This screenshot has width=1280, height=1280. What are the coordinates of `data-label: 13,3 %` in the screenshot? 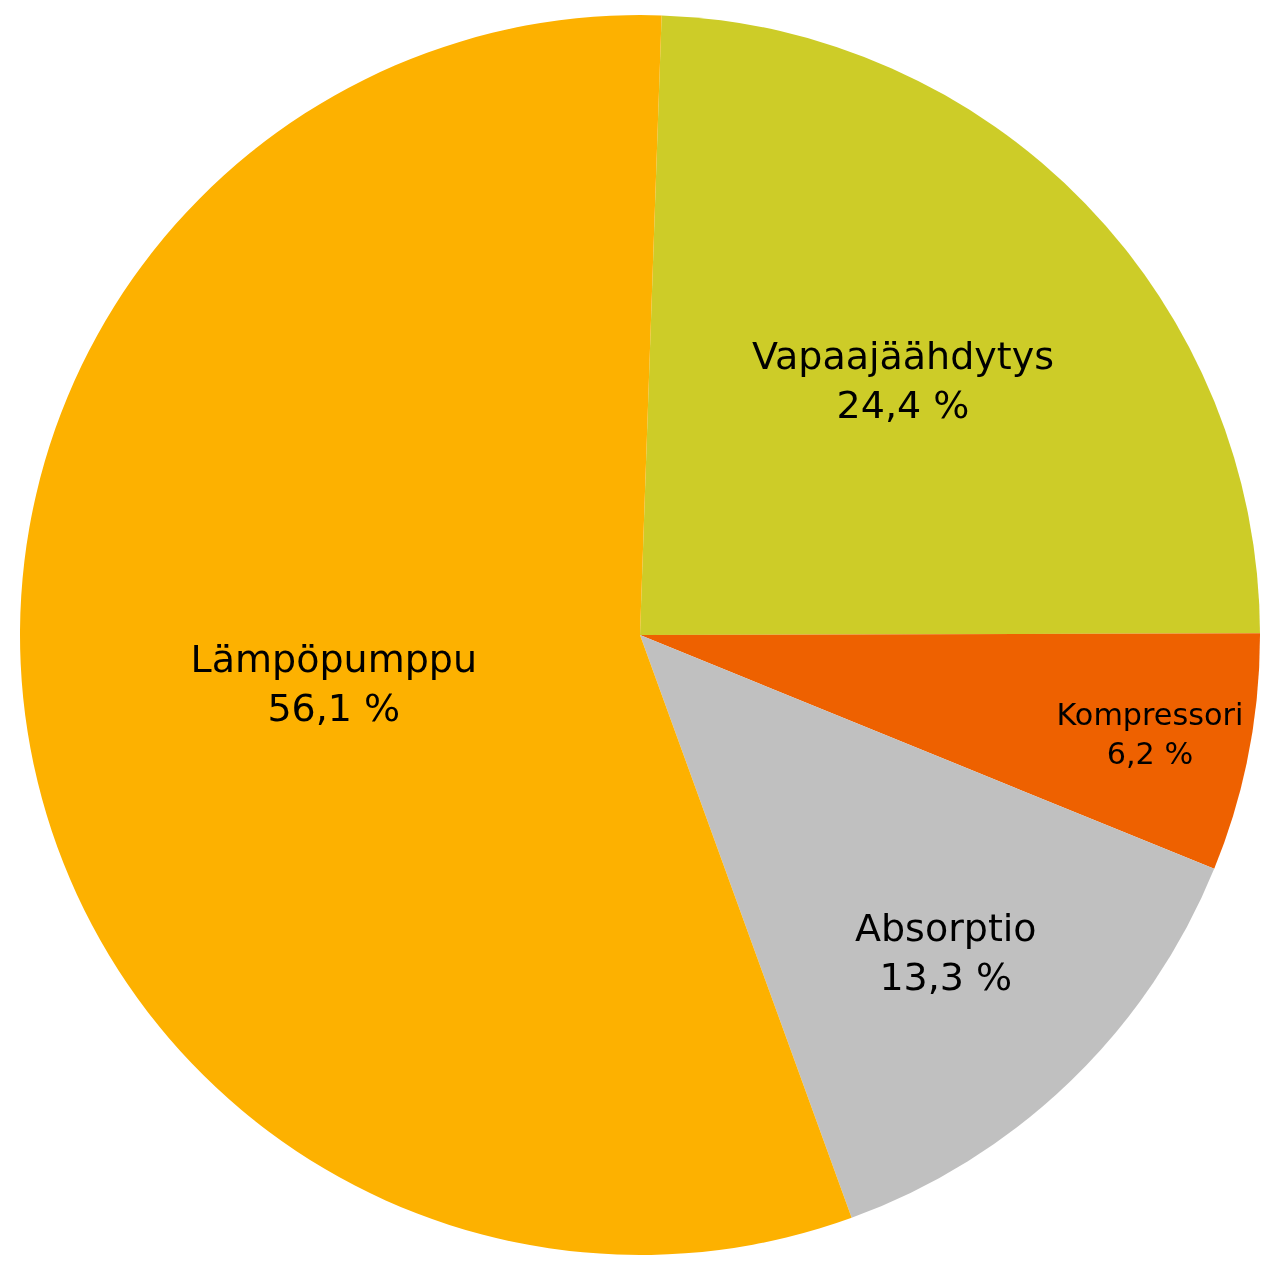 It's located at (946, 977).